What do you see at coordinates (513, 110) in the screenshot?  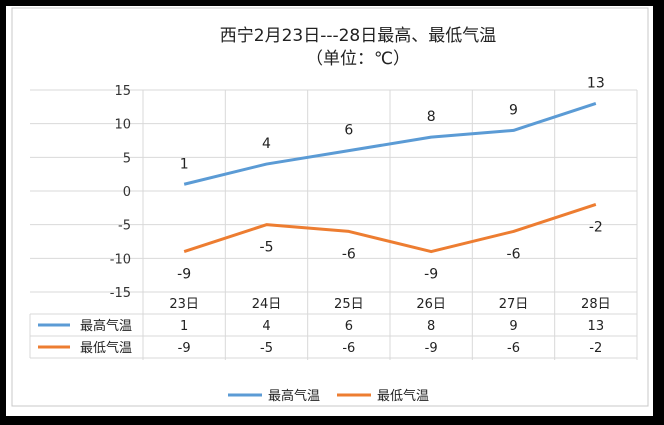 I see `data-label: 9` at bounding box center [513, 110].